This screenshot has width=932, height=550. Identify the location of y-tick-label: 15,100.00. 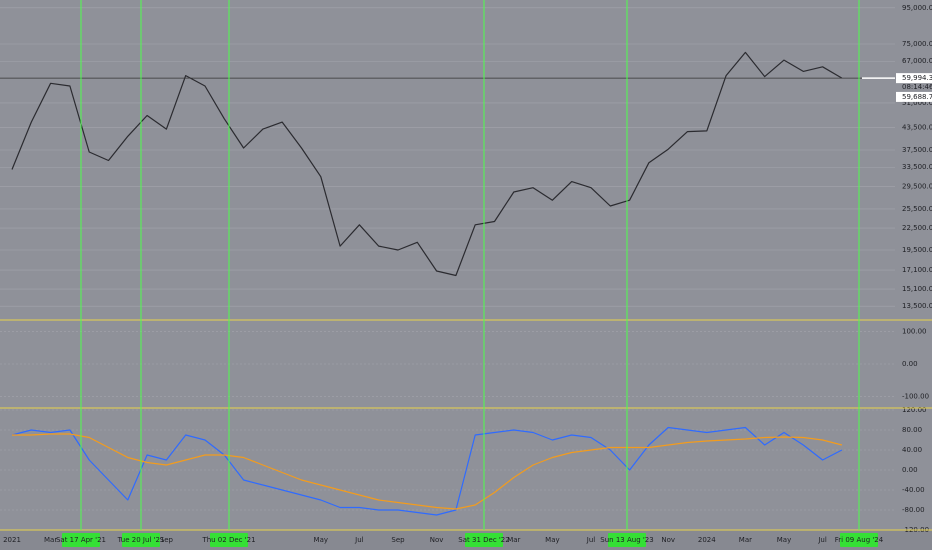
(917, 289).